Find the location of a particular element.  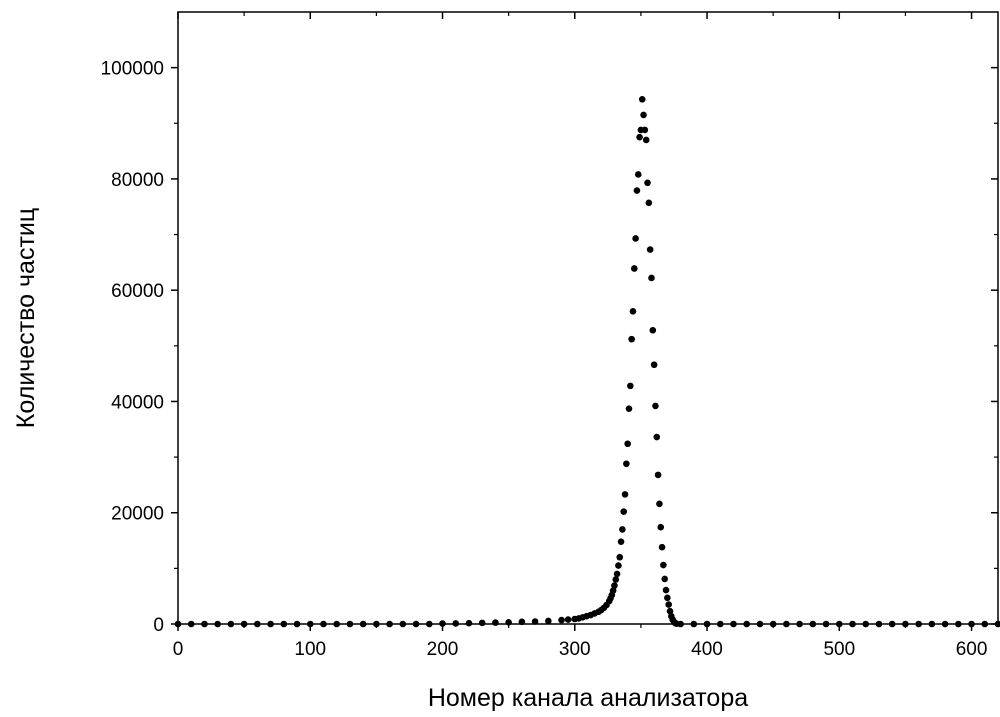

y-tick-label: 20000 is located at coordinates (137, 514).